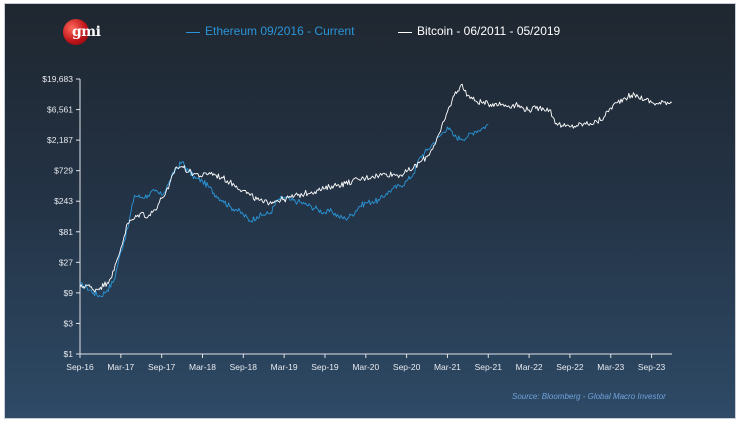  What do you see at coordinates (66, 262) in the screenshot?
I see `y-tick-label: $27` at bounding box center [66, 262].